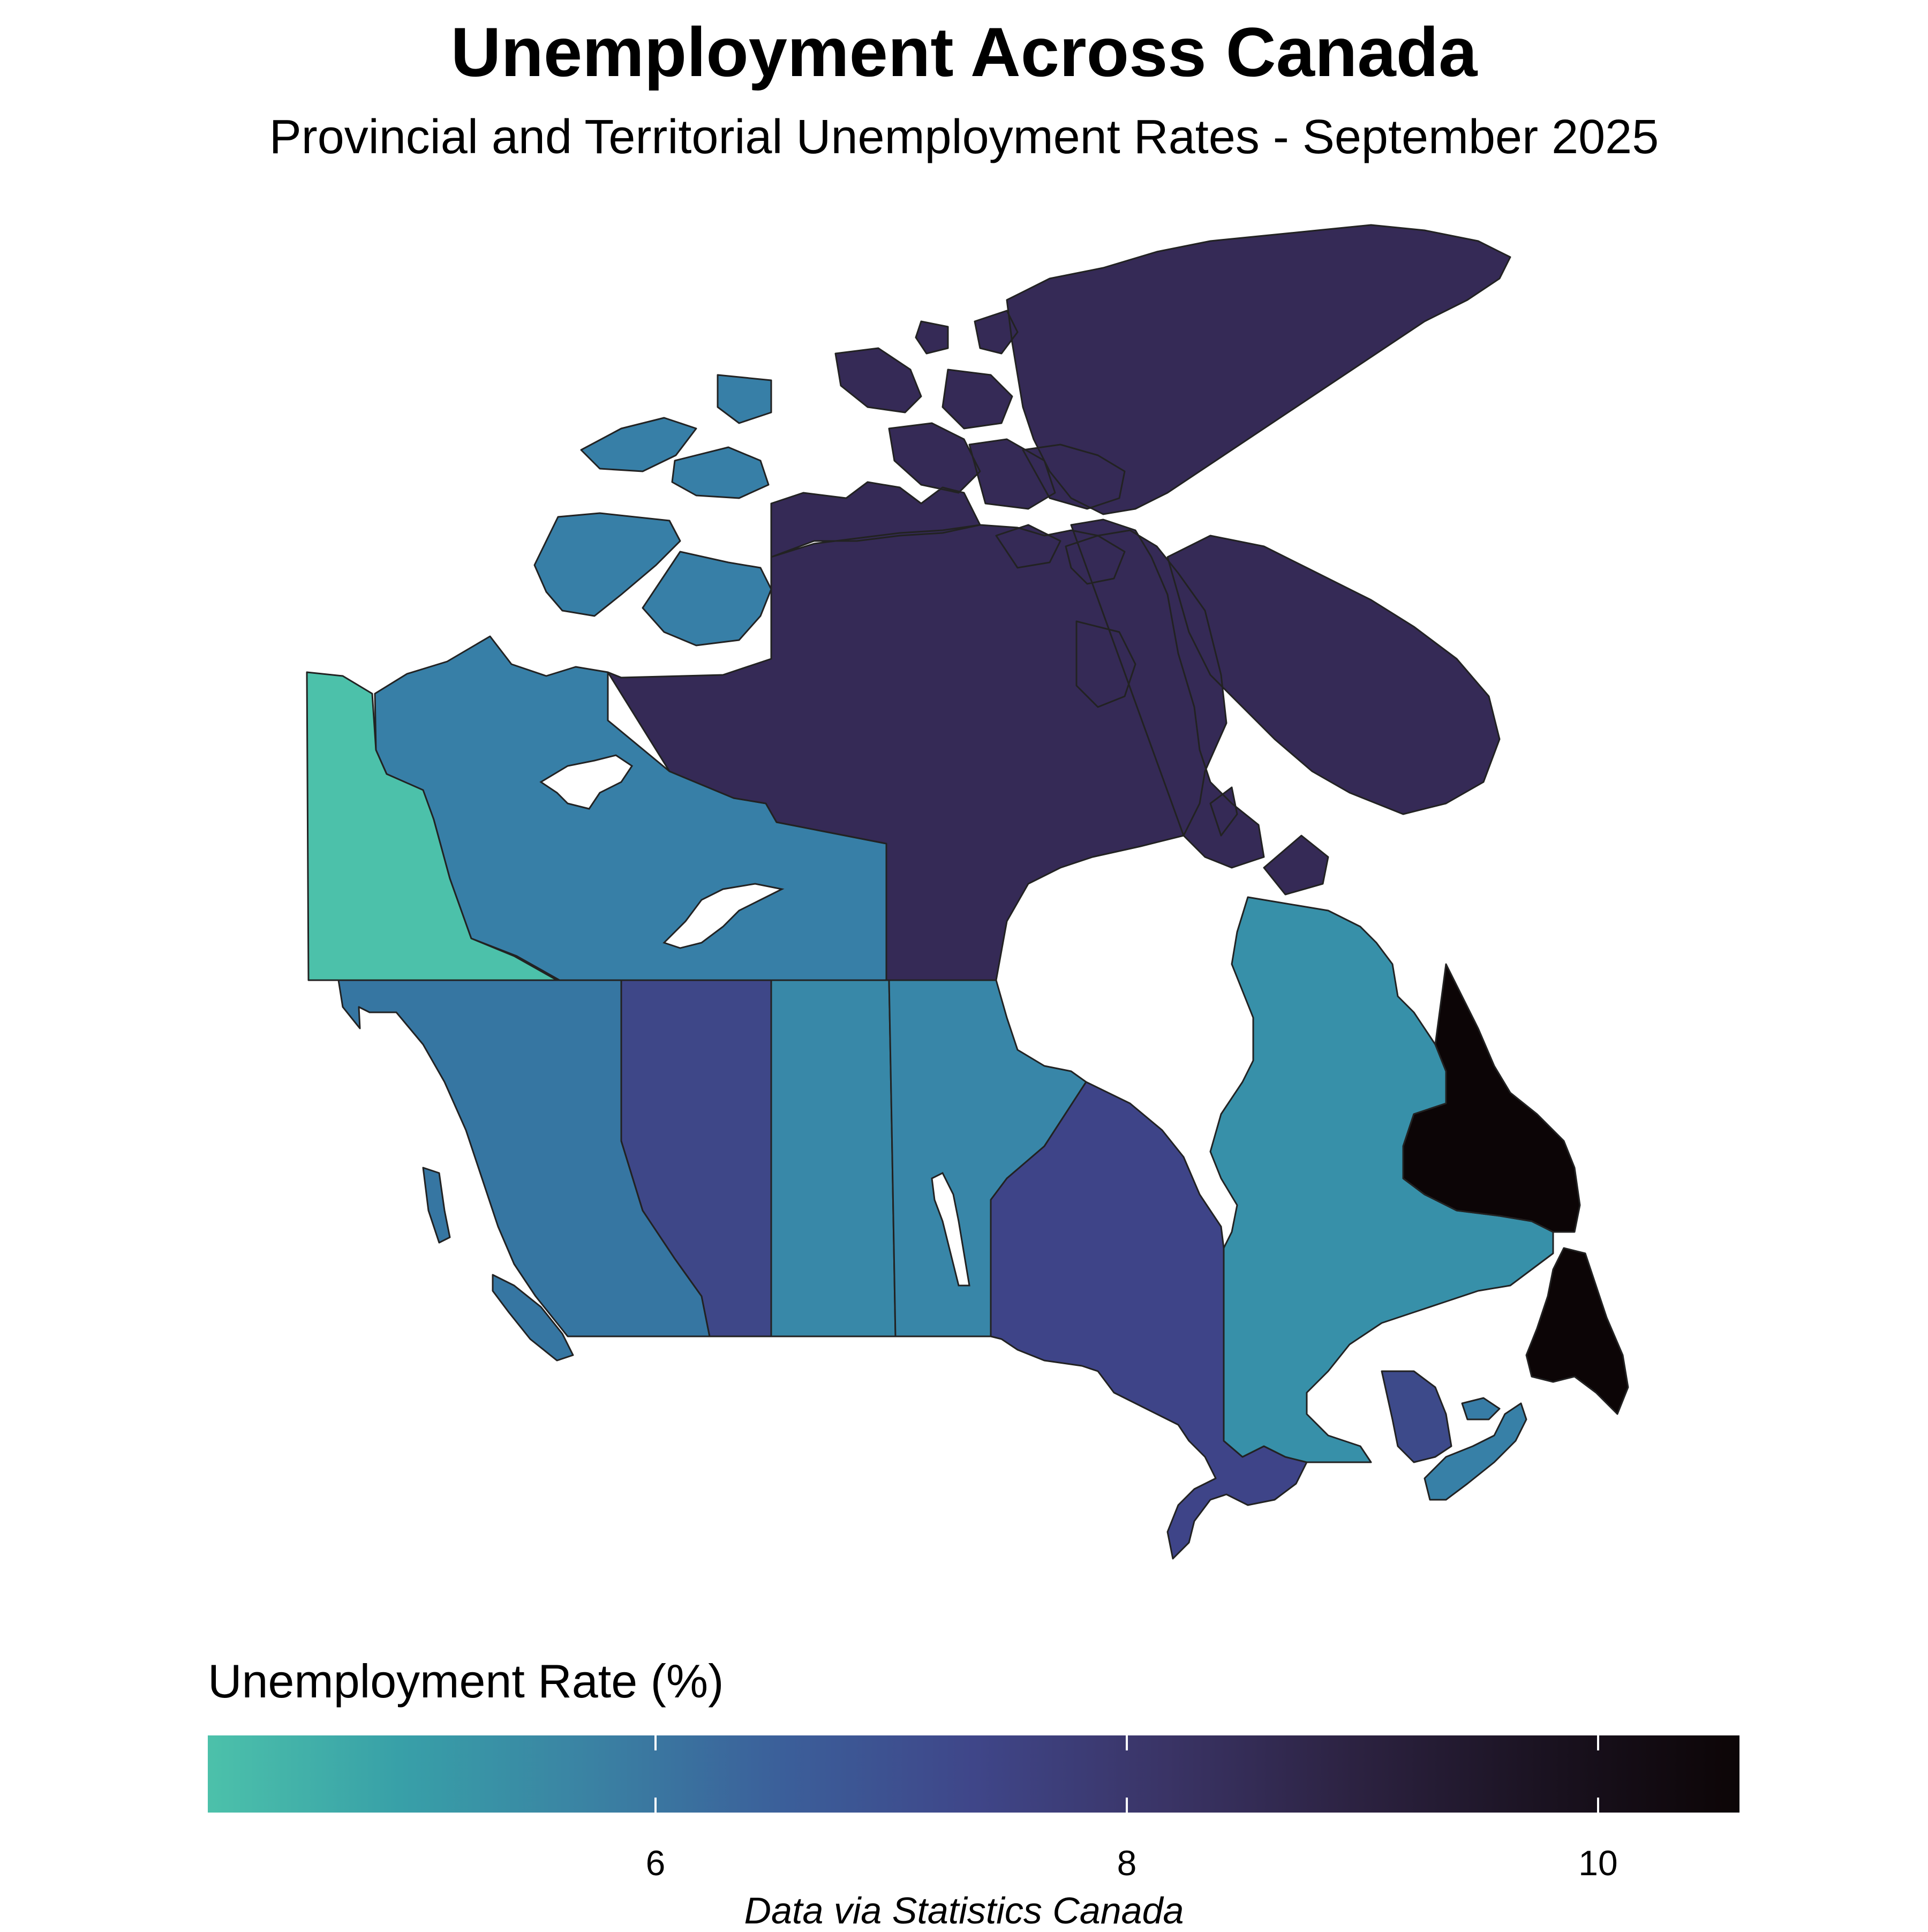 The width and height of the screenshot is (1928, 1932). What do you see at coordinates (466, 1681) in the screenshot?
I see `legend-title: Unemployment Rate (%)` at bounding box center [466, 1681].